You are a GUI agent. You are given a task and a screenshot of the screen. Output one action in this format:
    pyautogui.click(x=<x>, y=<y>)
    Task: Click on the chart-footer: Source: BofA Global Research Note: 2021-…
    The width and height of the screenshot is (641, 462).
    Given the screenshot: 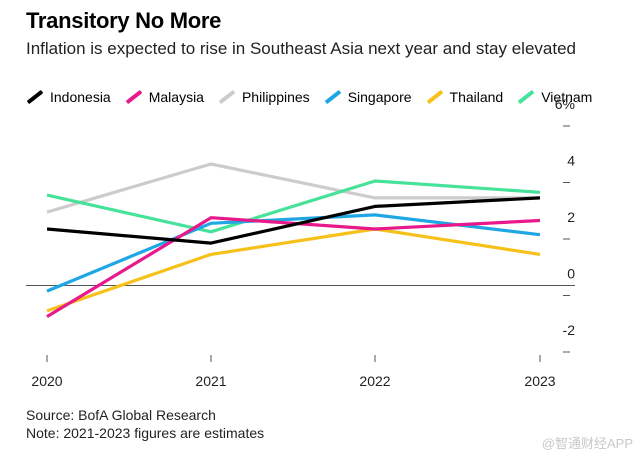 What is the action you would take?
    pyautogui.click(x=145, y=424)
    